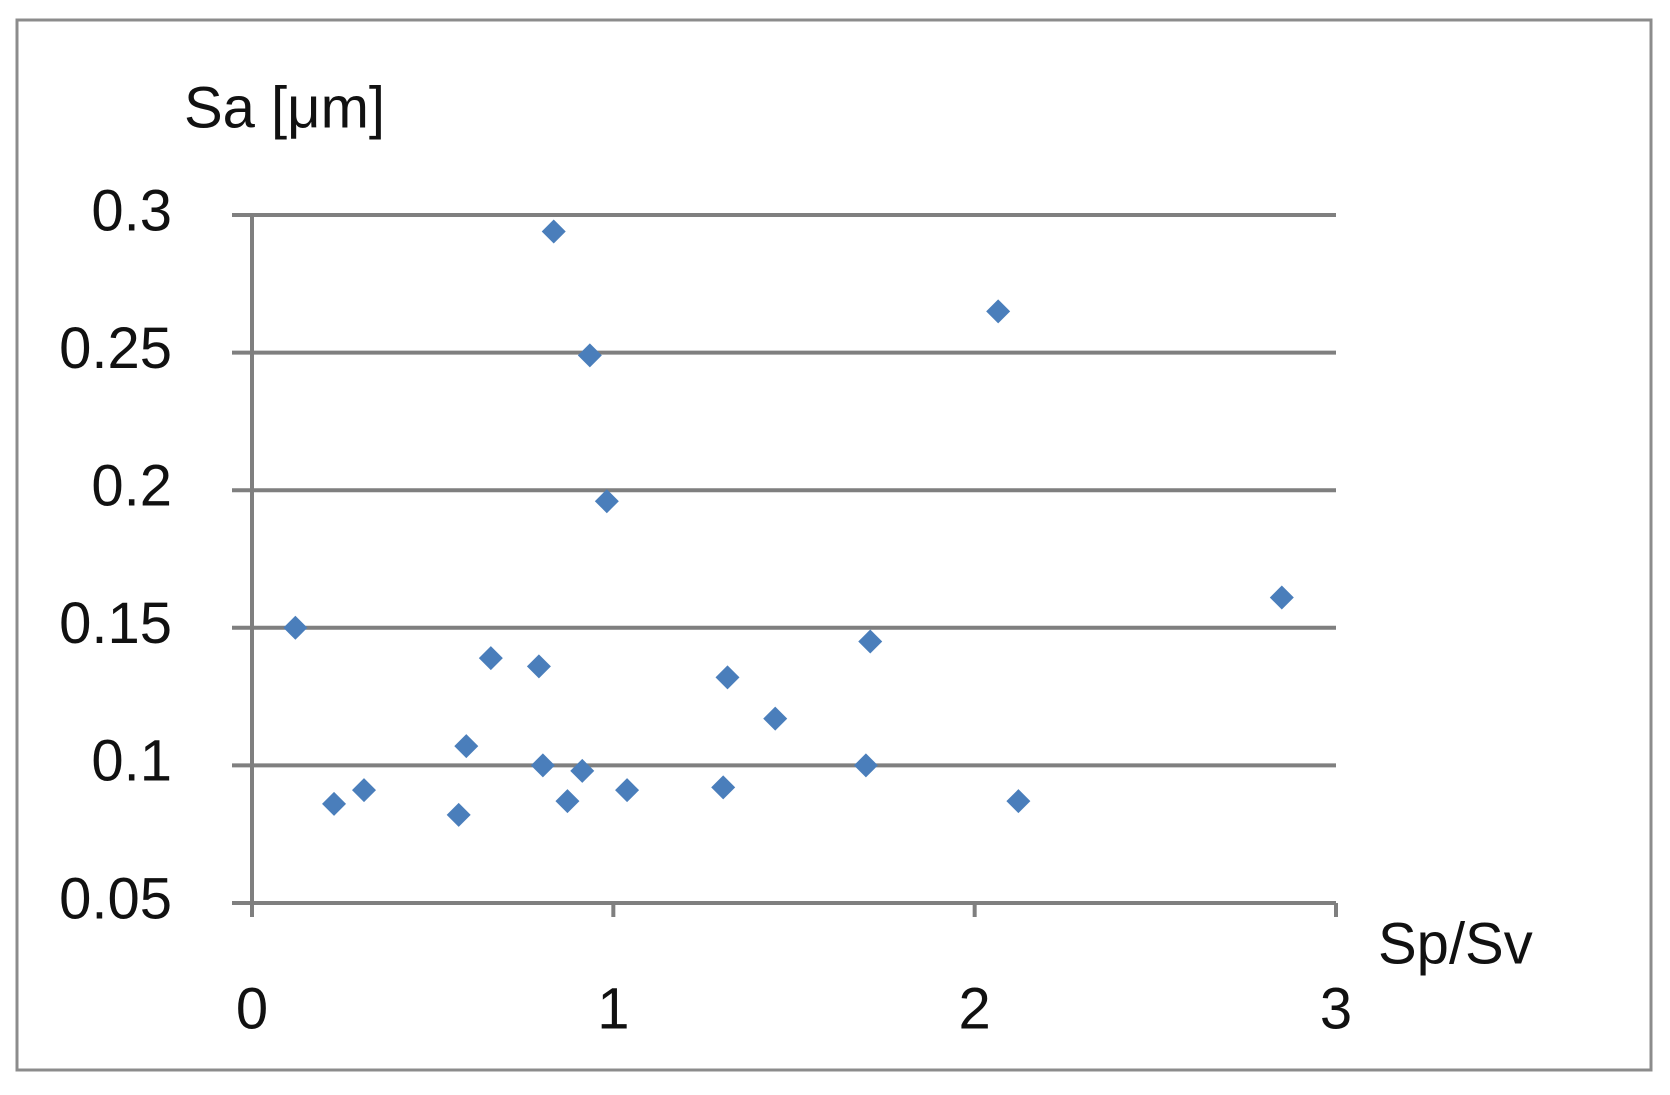 The image size is (1670, 1095). Describe the element at coordinates (131, 210) in the screenshot. I see `y-tick-label: 0.3` at that location.